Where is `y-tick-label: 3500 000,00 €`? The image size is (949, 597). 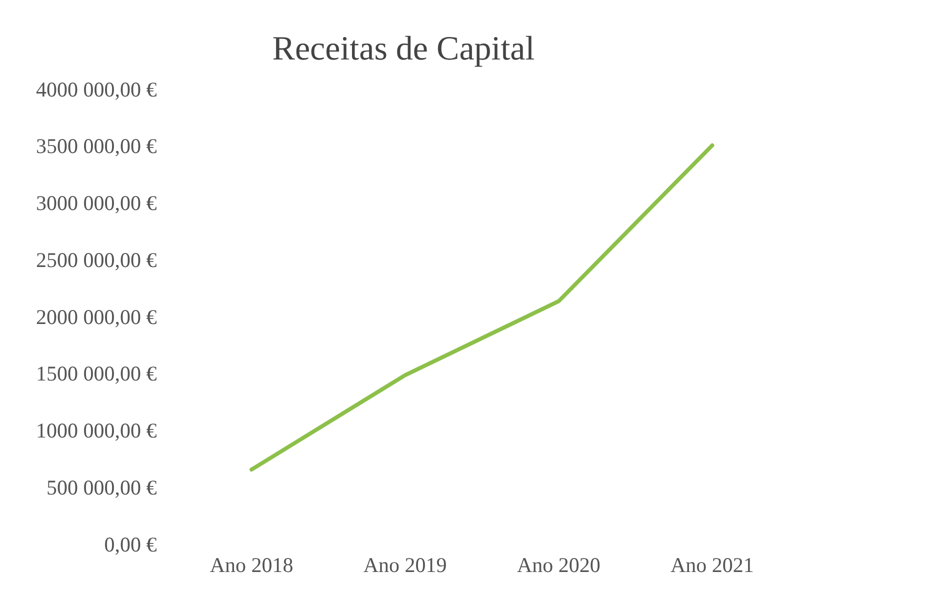 y-tick-label: 3500 000,00 € is located at coordinates (97, 146).